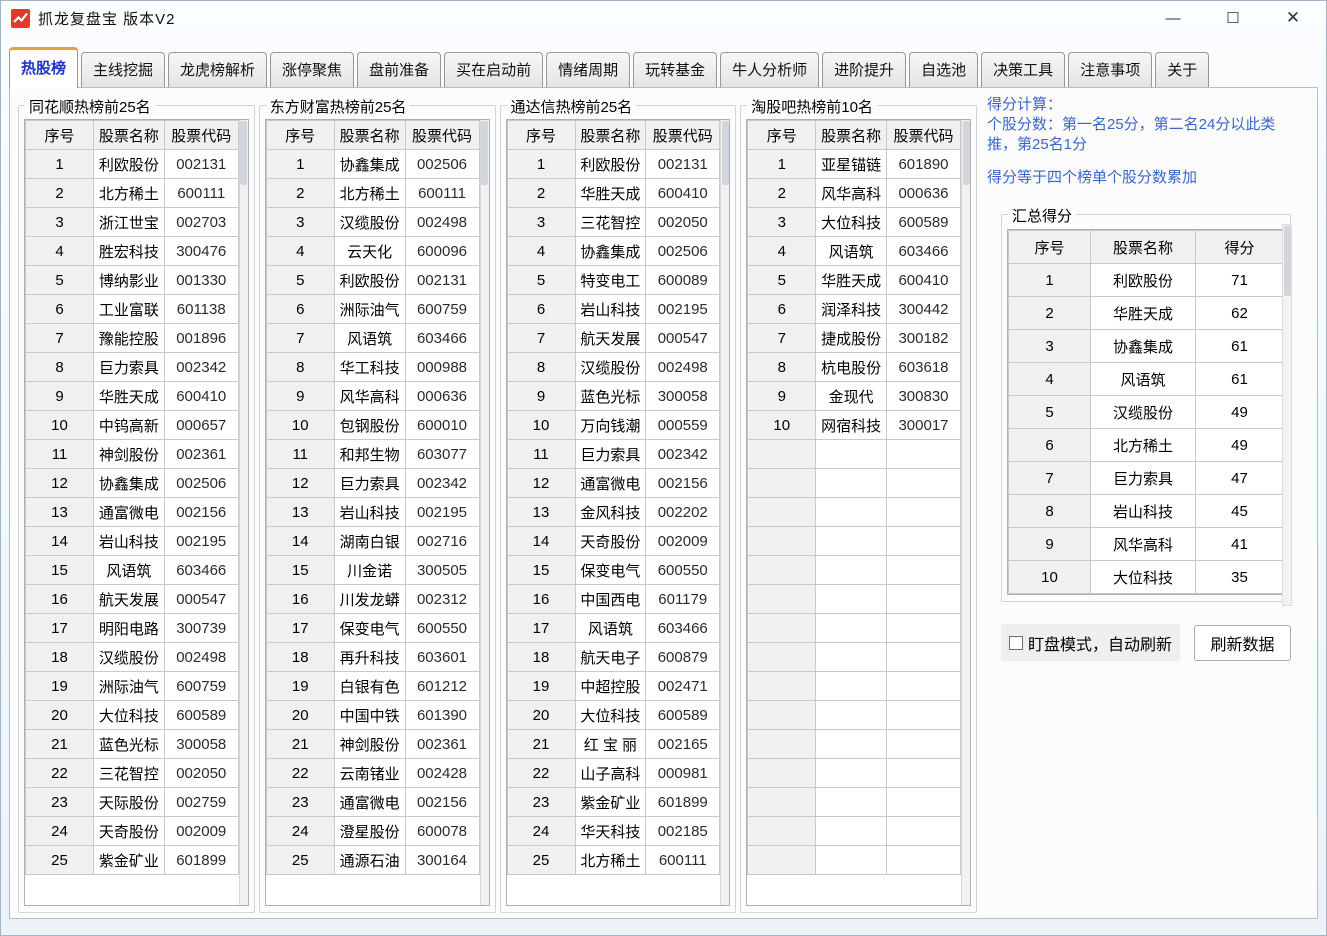 This screenshot has height=936, width=1327. I want to click on stock-row: 17 明阳电路 300739, so click(132, 628).